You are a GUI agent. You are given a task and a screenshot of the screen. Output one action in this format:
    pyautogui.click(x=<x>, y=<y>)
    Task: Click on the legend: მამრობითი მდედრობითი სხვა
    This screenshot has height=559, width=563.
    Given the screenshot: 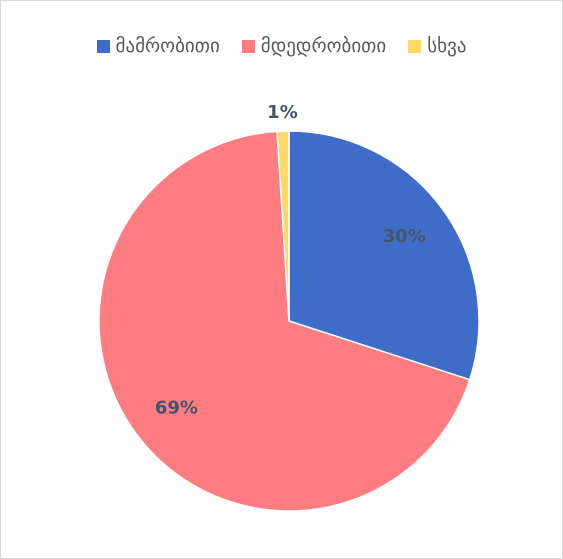 What is the action you would take?
    pyautogui.click(x=281, y=46)
    